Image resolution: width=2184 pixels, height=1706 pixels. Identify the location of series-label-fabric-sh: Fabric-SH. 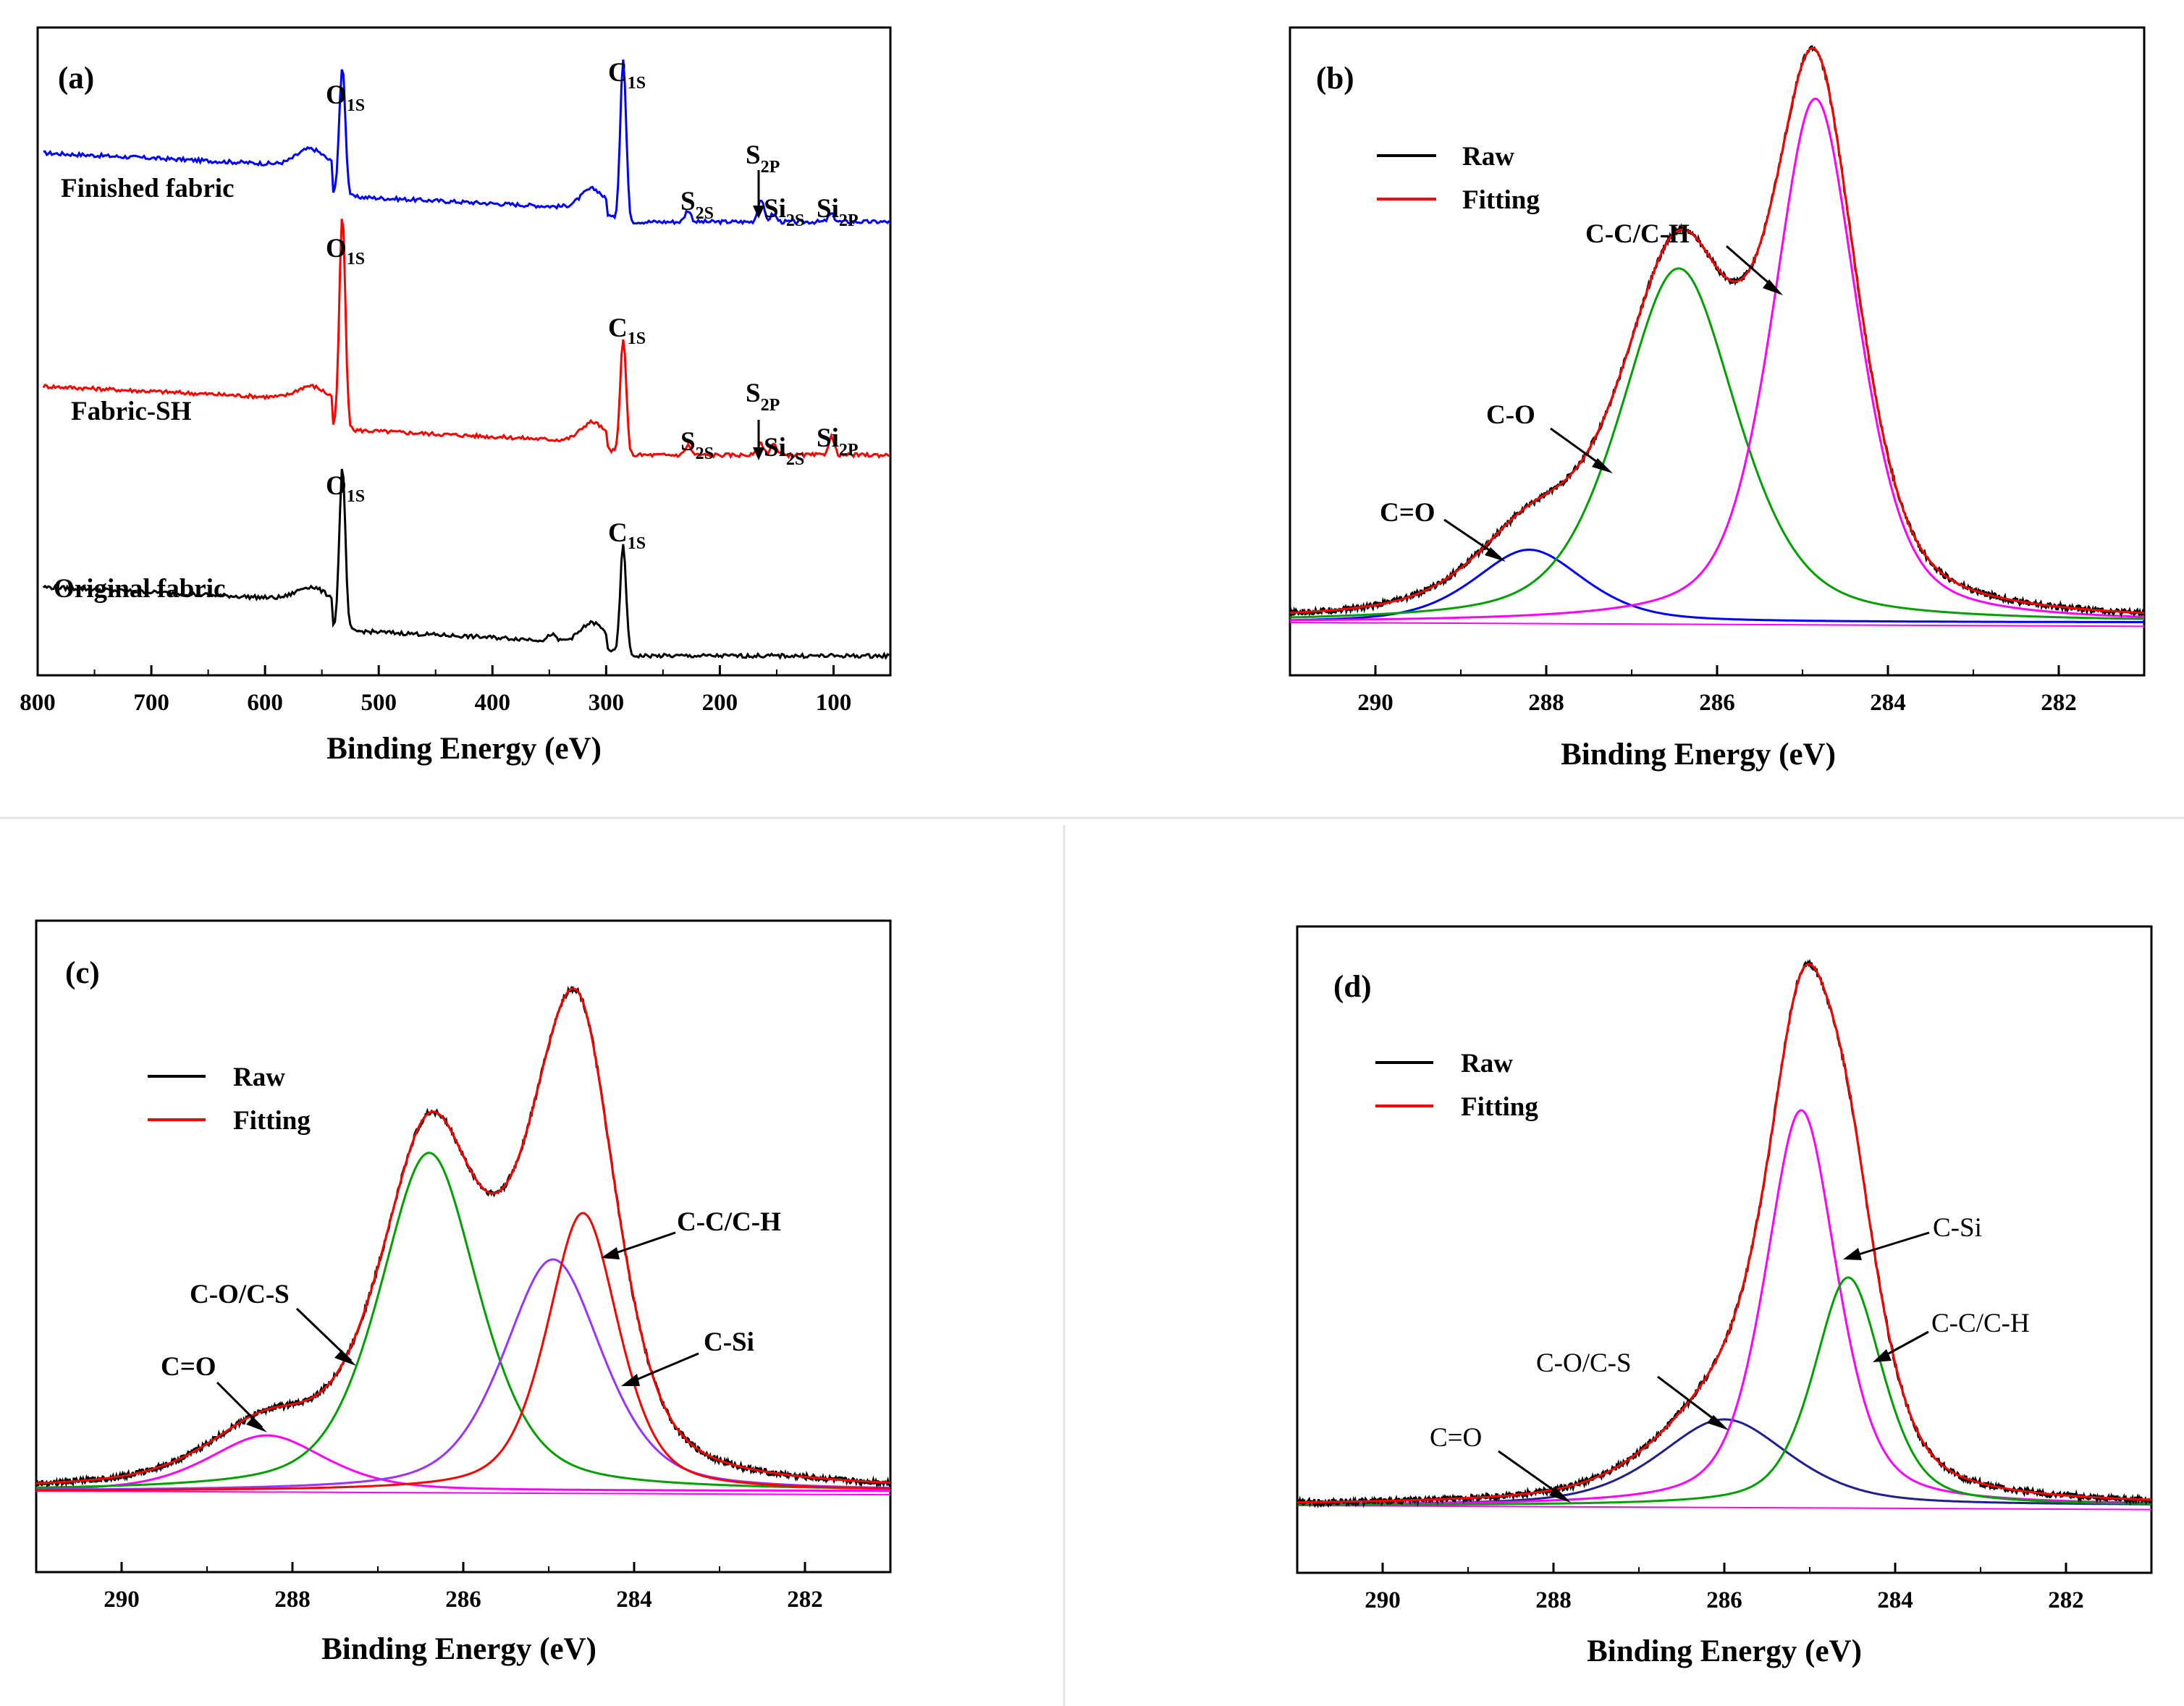
(131, 411).